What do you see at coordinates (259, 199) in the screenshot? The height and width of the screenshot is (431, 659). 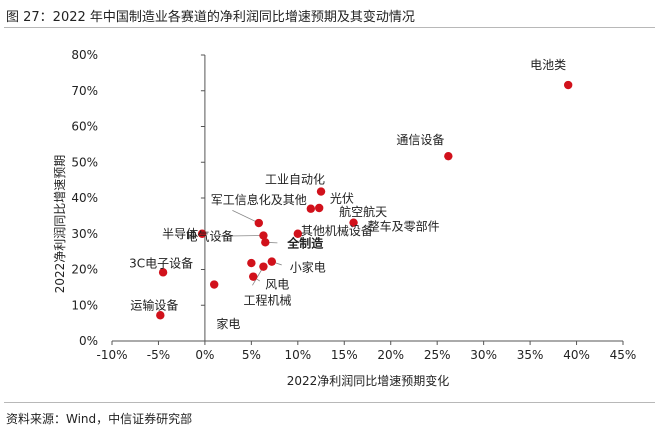 I see `point-label: 军工信息化及其他` at bounding box center [259, 199].